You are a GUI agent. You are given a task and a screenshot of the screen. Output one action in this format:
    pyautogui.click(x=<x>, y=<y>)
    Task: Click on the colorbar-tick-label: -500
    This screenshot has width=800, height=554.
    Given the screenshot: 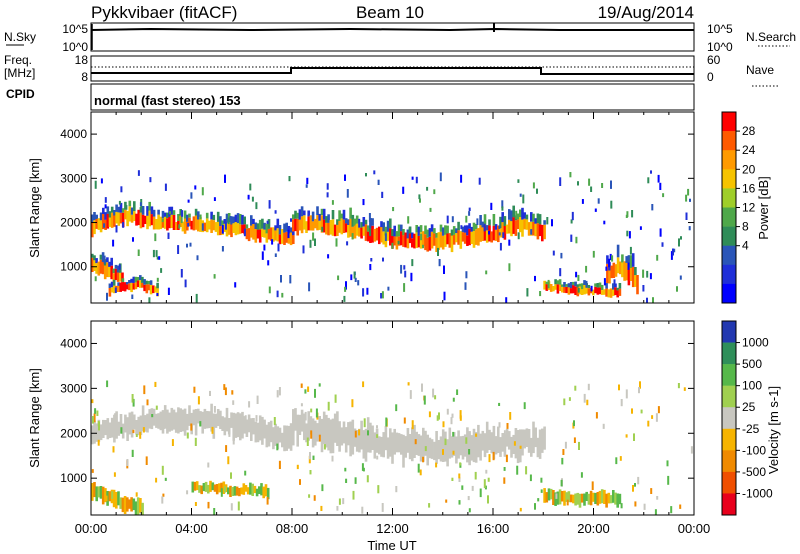 What is the action you would take?
    pyautogui.click(x=754, y=472)
    